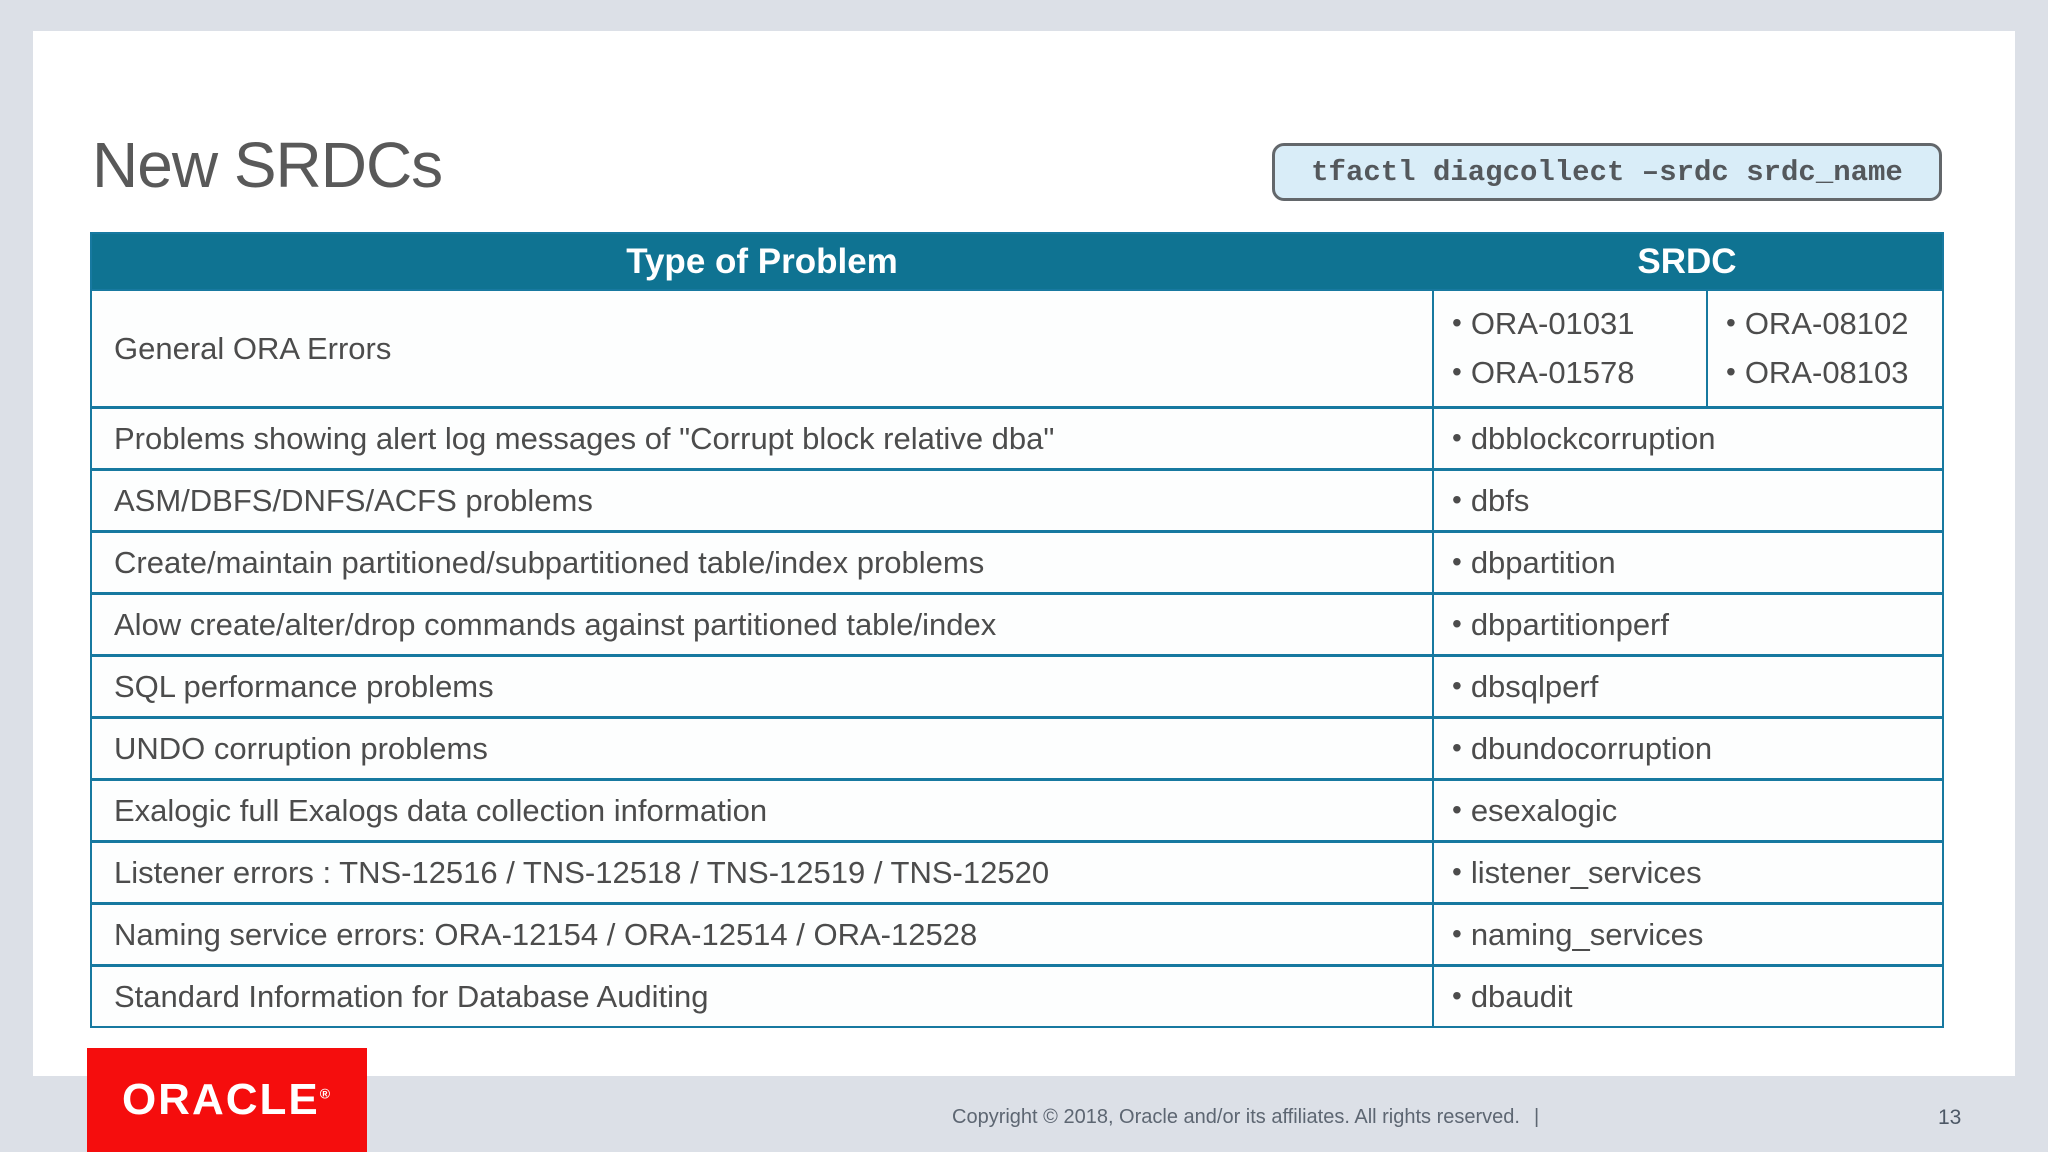 Image resolution: width=2048 pixels, height=1152 pixels. What do you see at coordinates (353, 500) in the screenshot?
I see `problem-cell: ASM/DBFS/DNFS/ACFS problems` at bounding box center [353, 500].